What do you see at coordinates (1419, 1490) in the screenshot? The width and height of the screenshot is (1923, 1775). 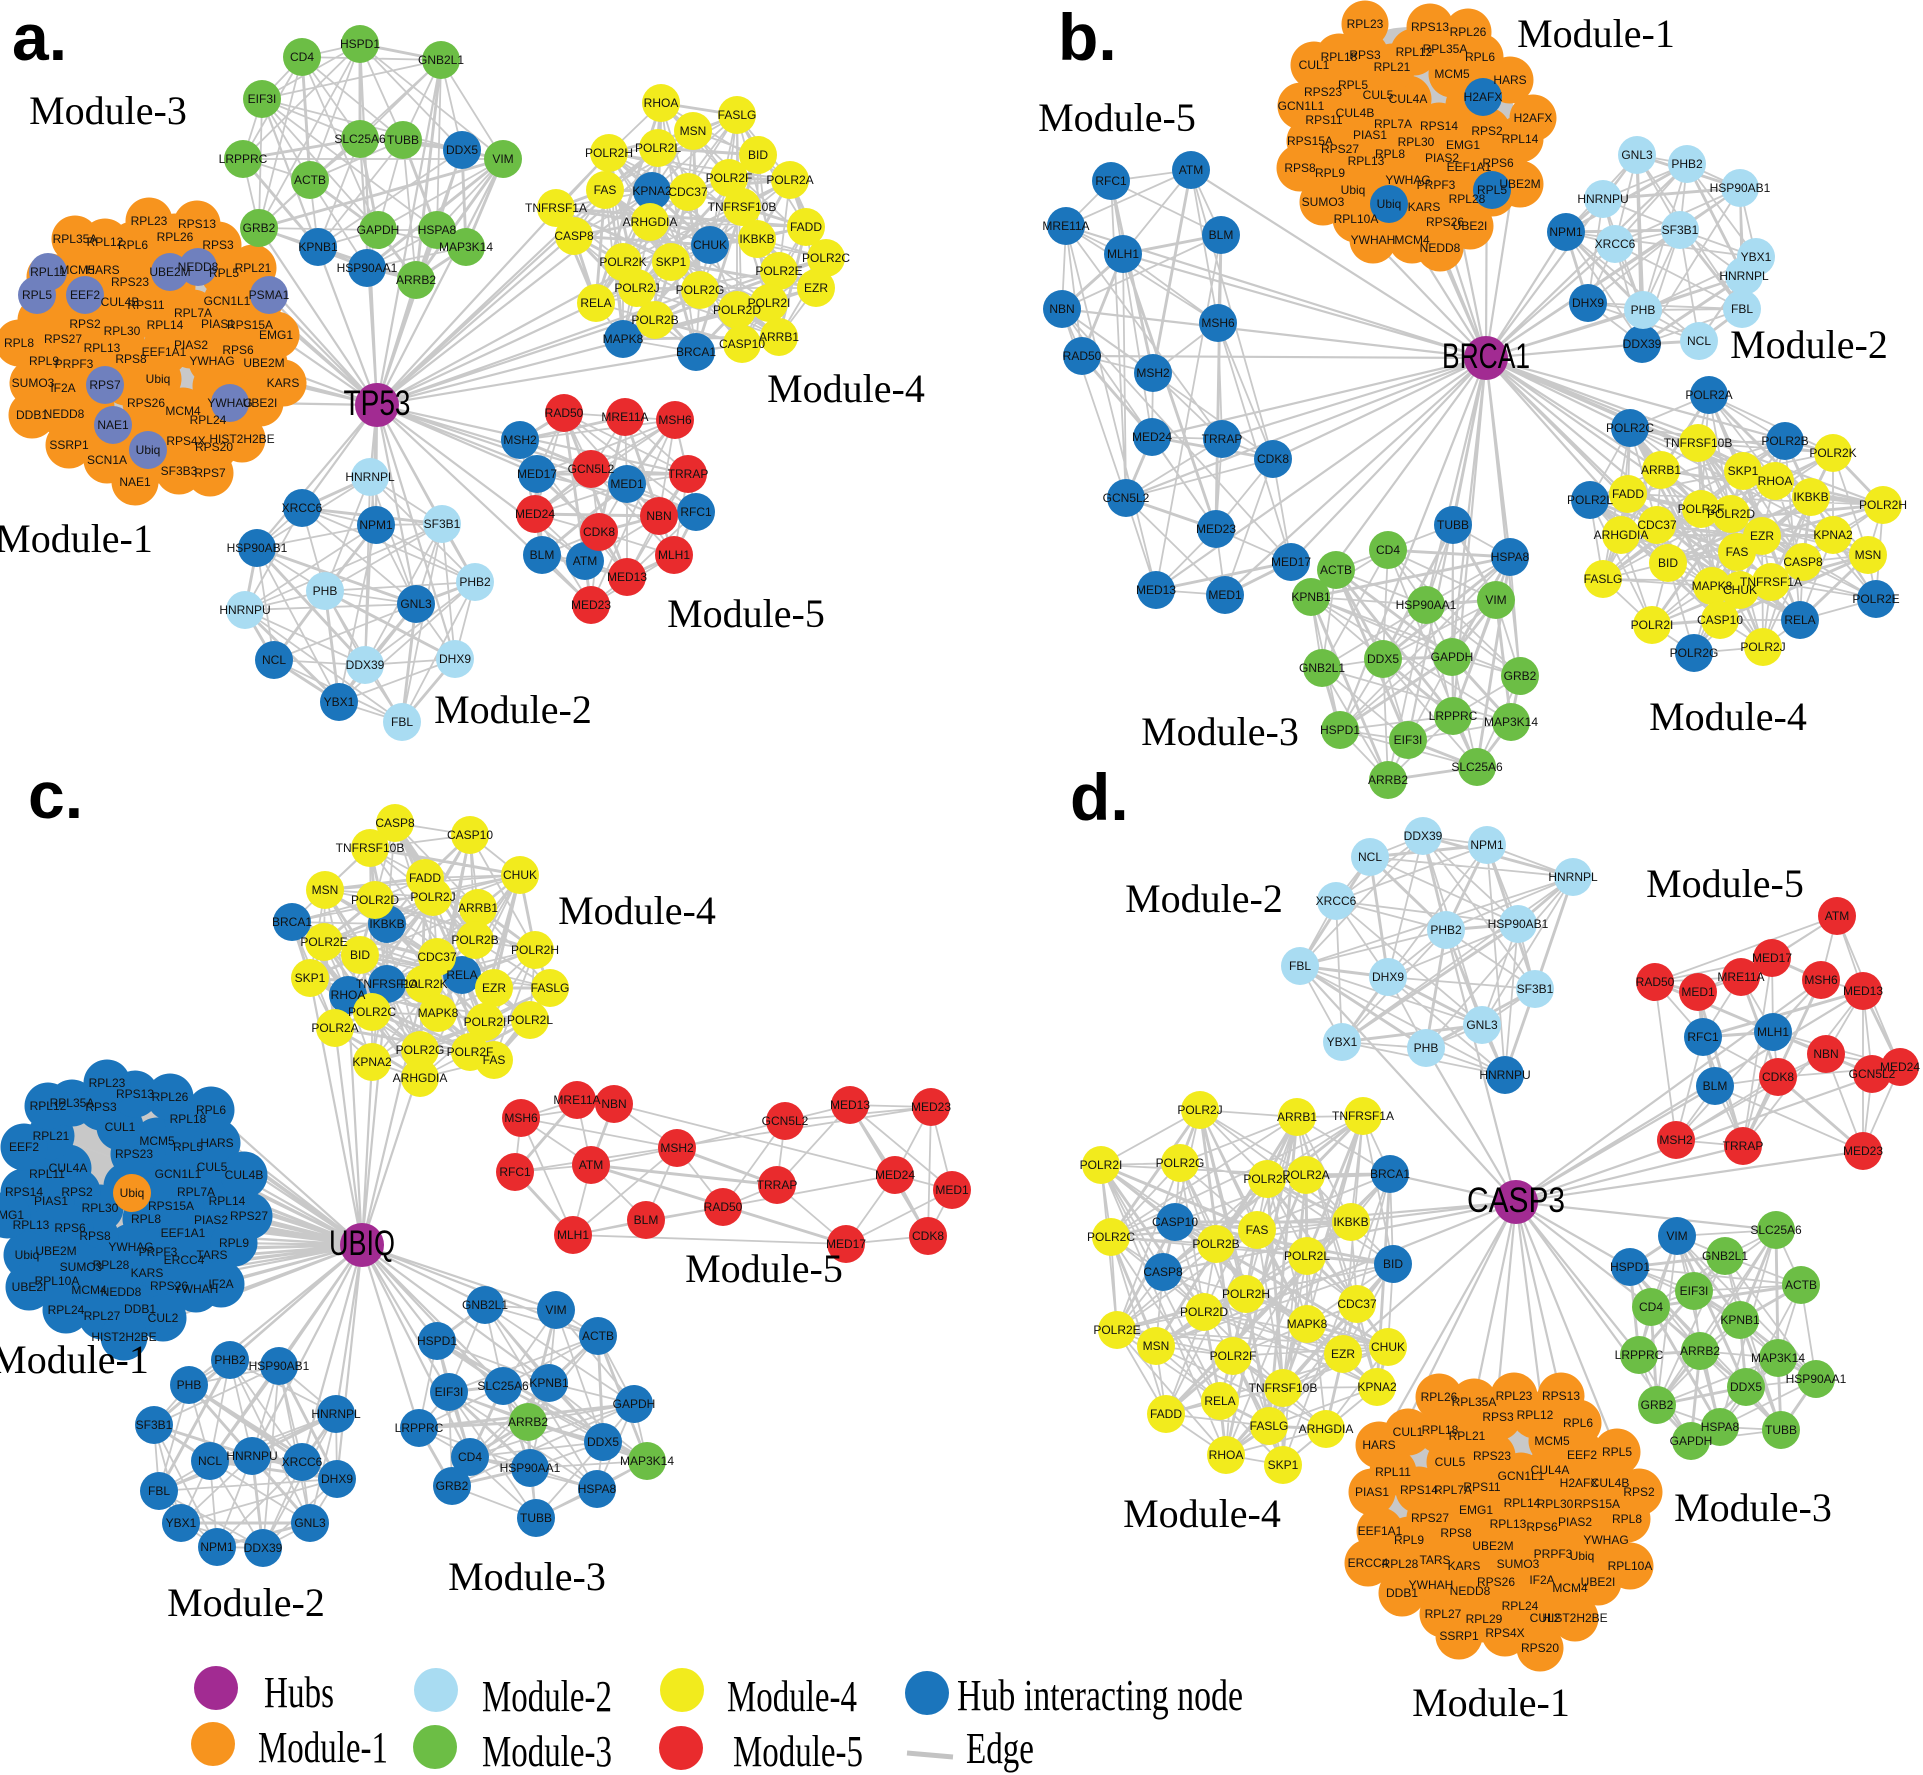 I see `svg-text: RPS14` at bounding box center [1419, 1490].